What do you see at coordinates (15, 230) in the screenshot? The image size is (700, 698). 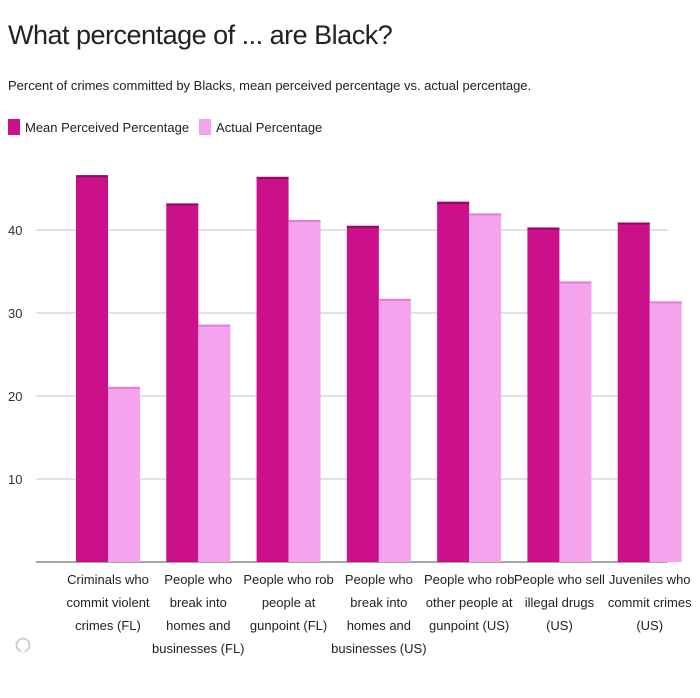 I see `y-tick-label: 40` at bounding box center [15, 230].